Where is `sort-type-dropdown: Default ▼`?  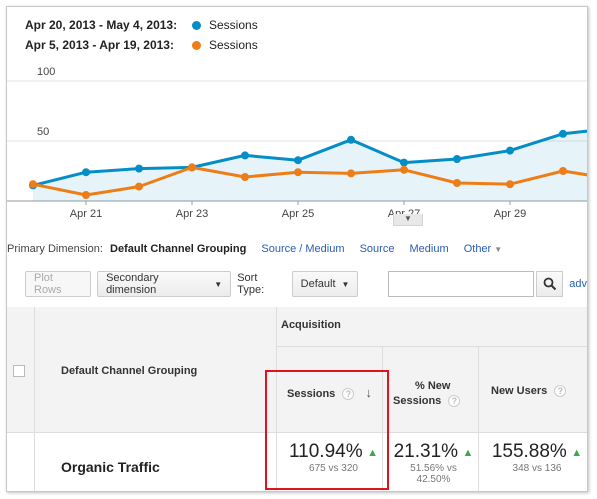
sort-type-dropdown: Default ▼ is located at coordinates (325, 284).